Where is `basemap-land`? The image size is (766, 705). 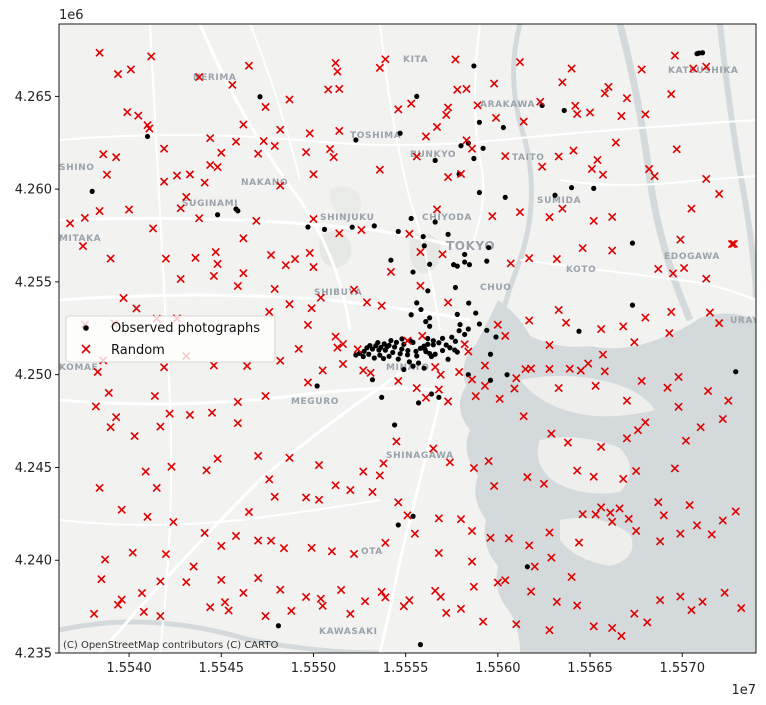 basemap-land is located at coordinates (583, 465).